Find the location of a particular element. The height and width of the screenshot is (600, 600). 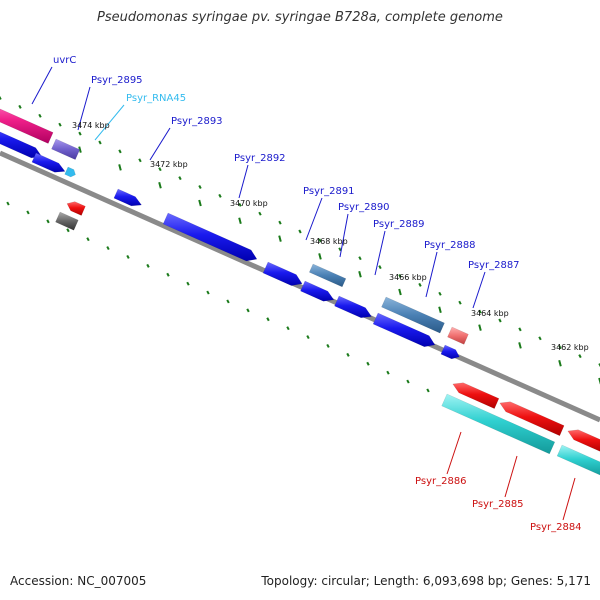

scale-label: 3464 kbp is located at coordinates (490, 313).